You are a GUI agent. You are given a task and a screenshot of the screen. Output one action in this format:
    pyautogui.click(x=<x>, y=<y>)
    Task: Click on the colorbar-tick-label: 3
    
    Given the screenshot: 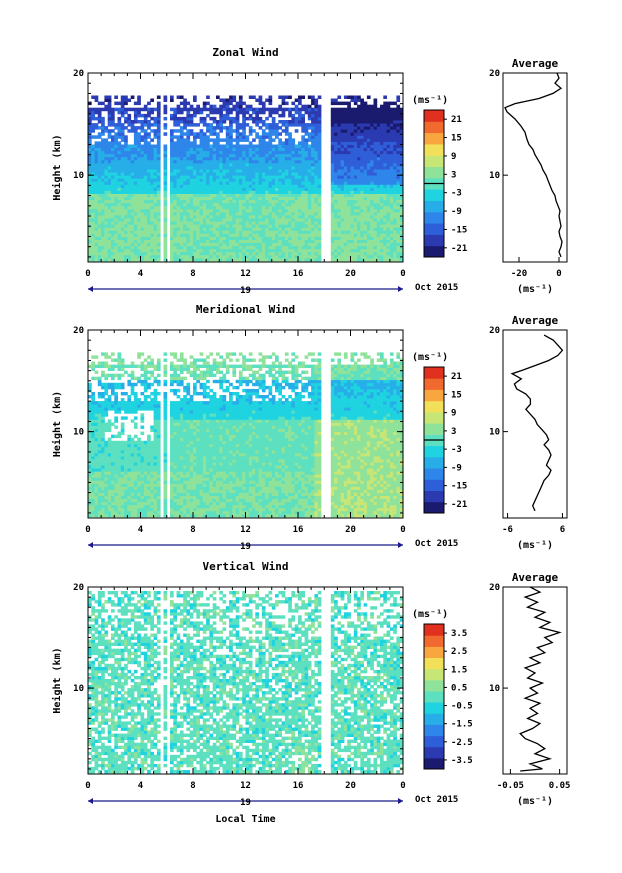 What is the action you would take?
    pyautogui.click(x=453, y=175)
    